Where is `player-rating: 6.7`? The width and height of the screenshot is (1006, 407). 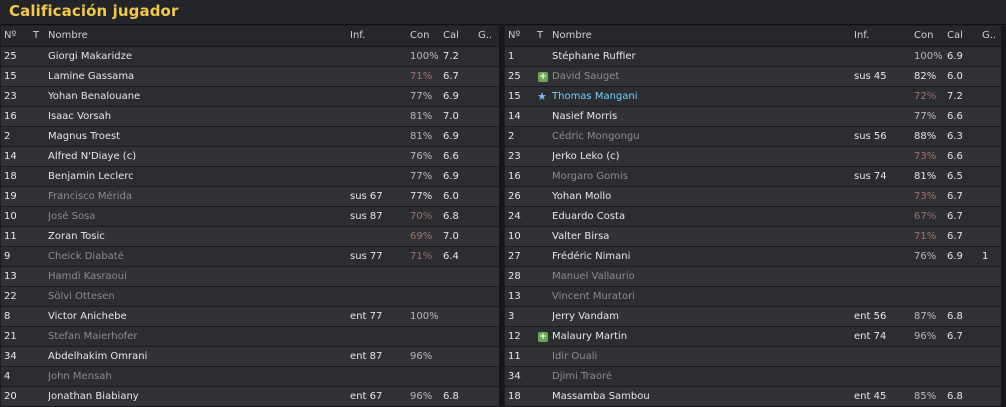
player-rating: 6.7 is located at coordinates (955, 236).